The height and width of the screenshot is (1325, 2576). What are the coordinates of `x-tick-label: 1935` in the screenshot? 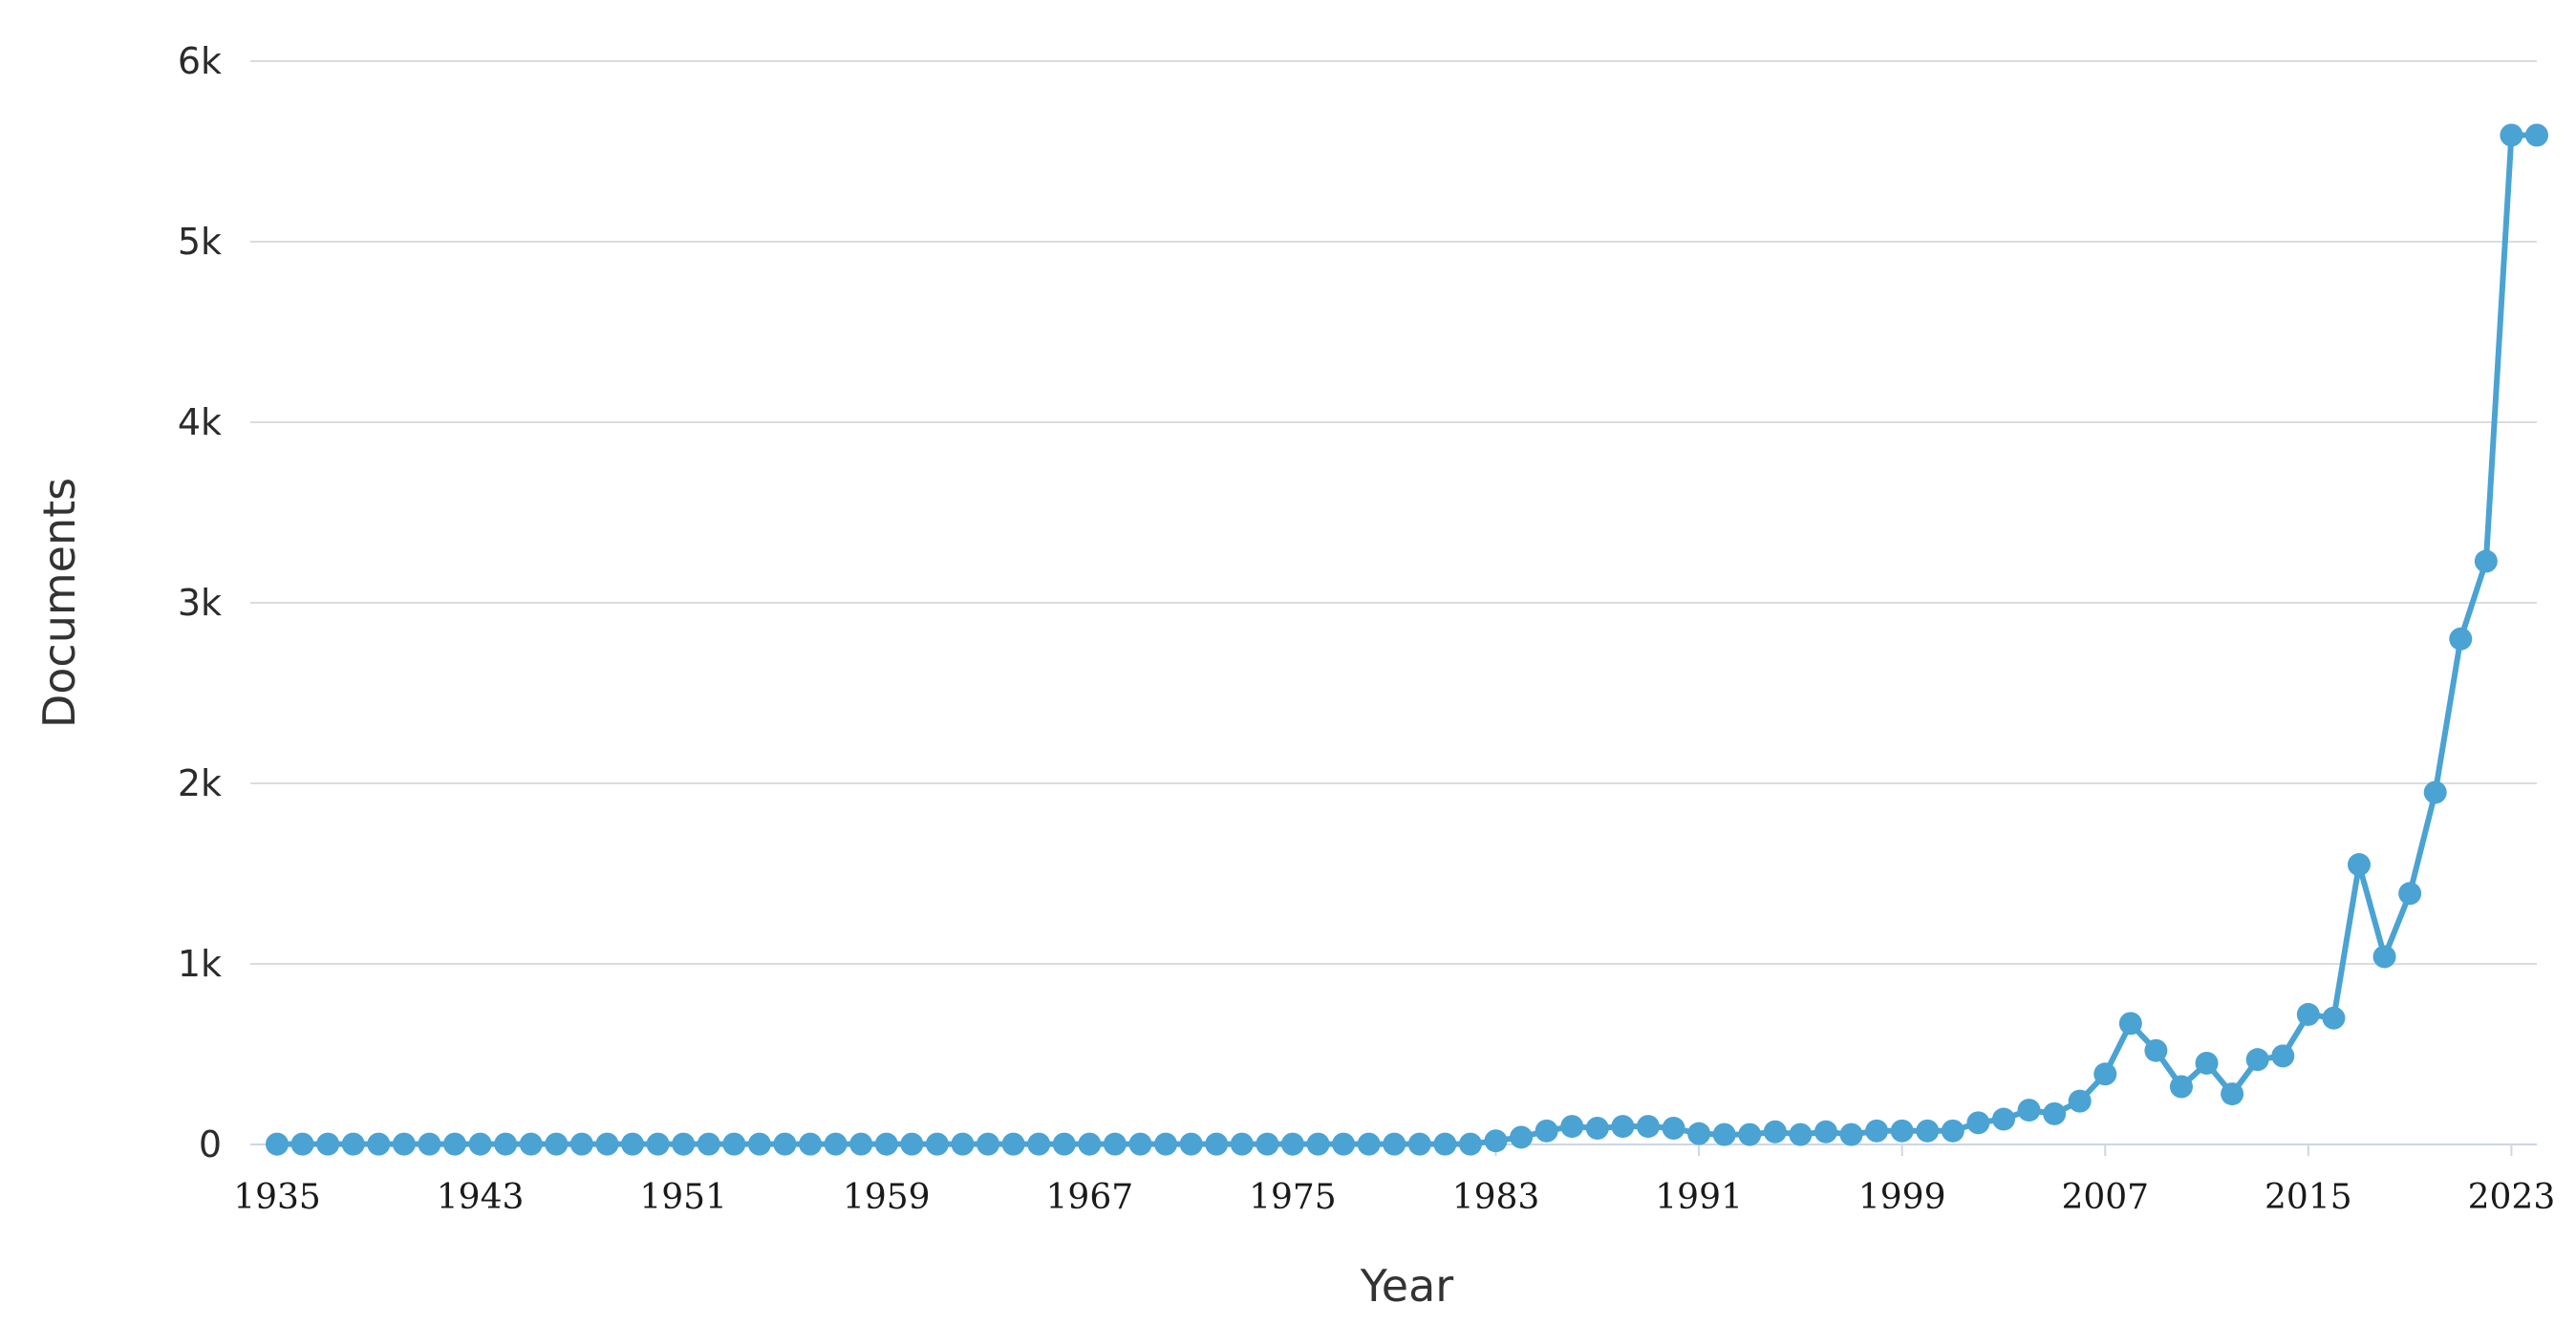 It's located at (277, 1197).